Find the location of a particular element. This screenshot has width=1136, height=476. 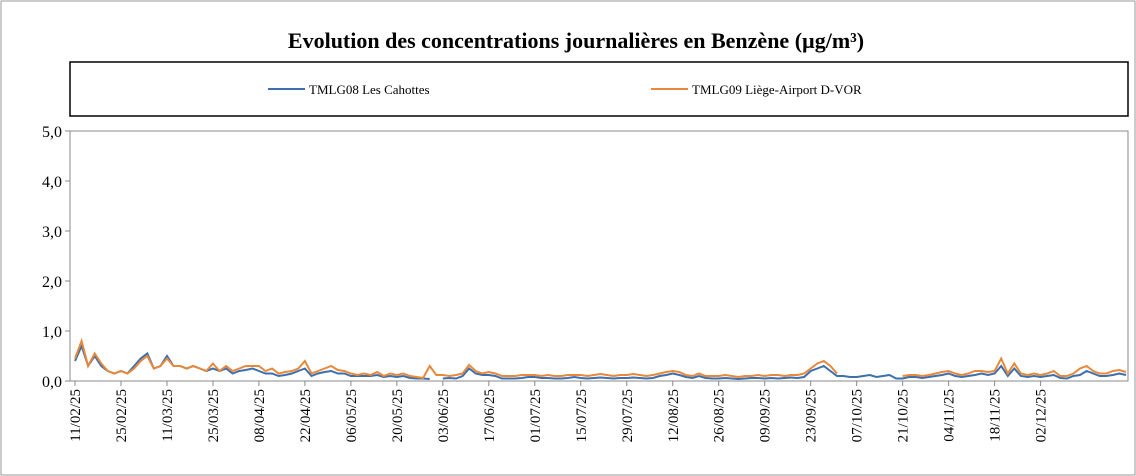

x-tick-label: 17/06/25 is located at coordinates (490, 415).